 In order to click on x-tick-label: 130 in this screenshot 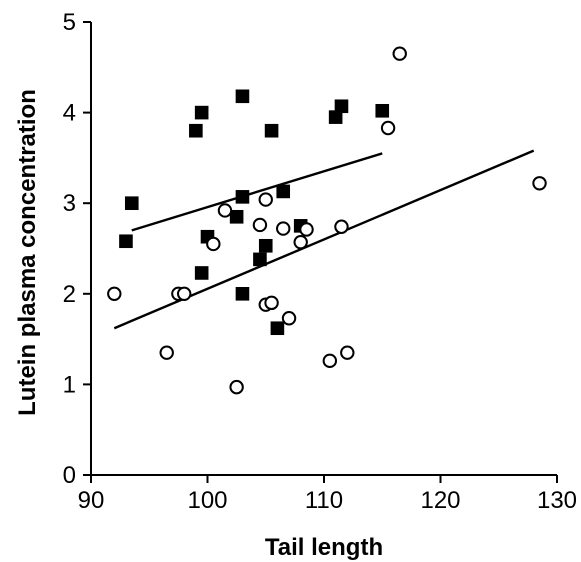, I will do `click(557, 500)`.